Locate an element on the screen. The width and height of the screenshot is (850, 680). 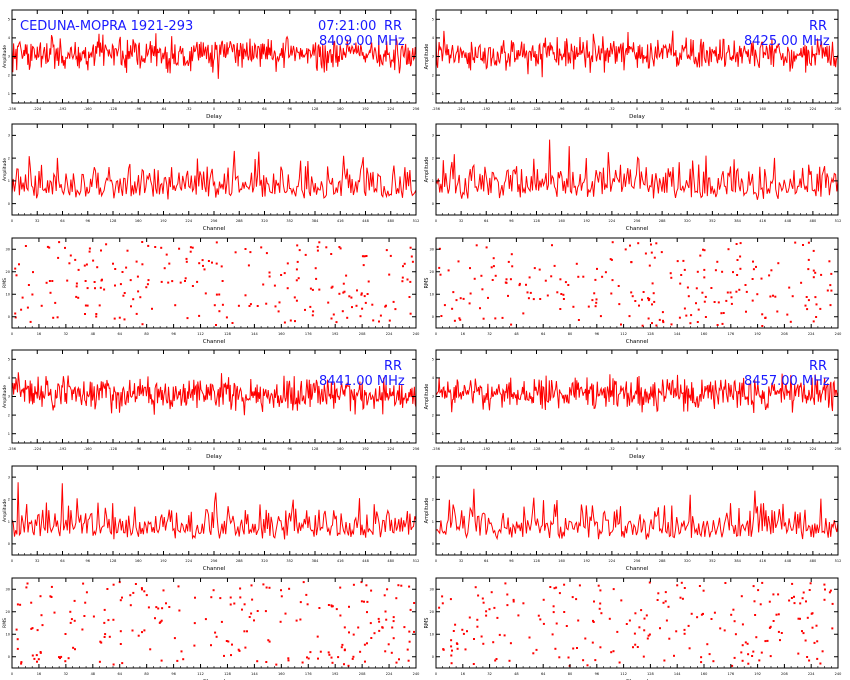
y-tick-label: 10 is located at coordinates (432, 634).